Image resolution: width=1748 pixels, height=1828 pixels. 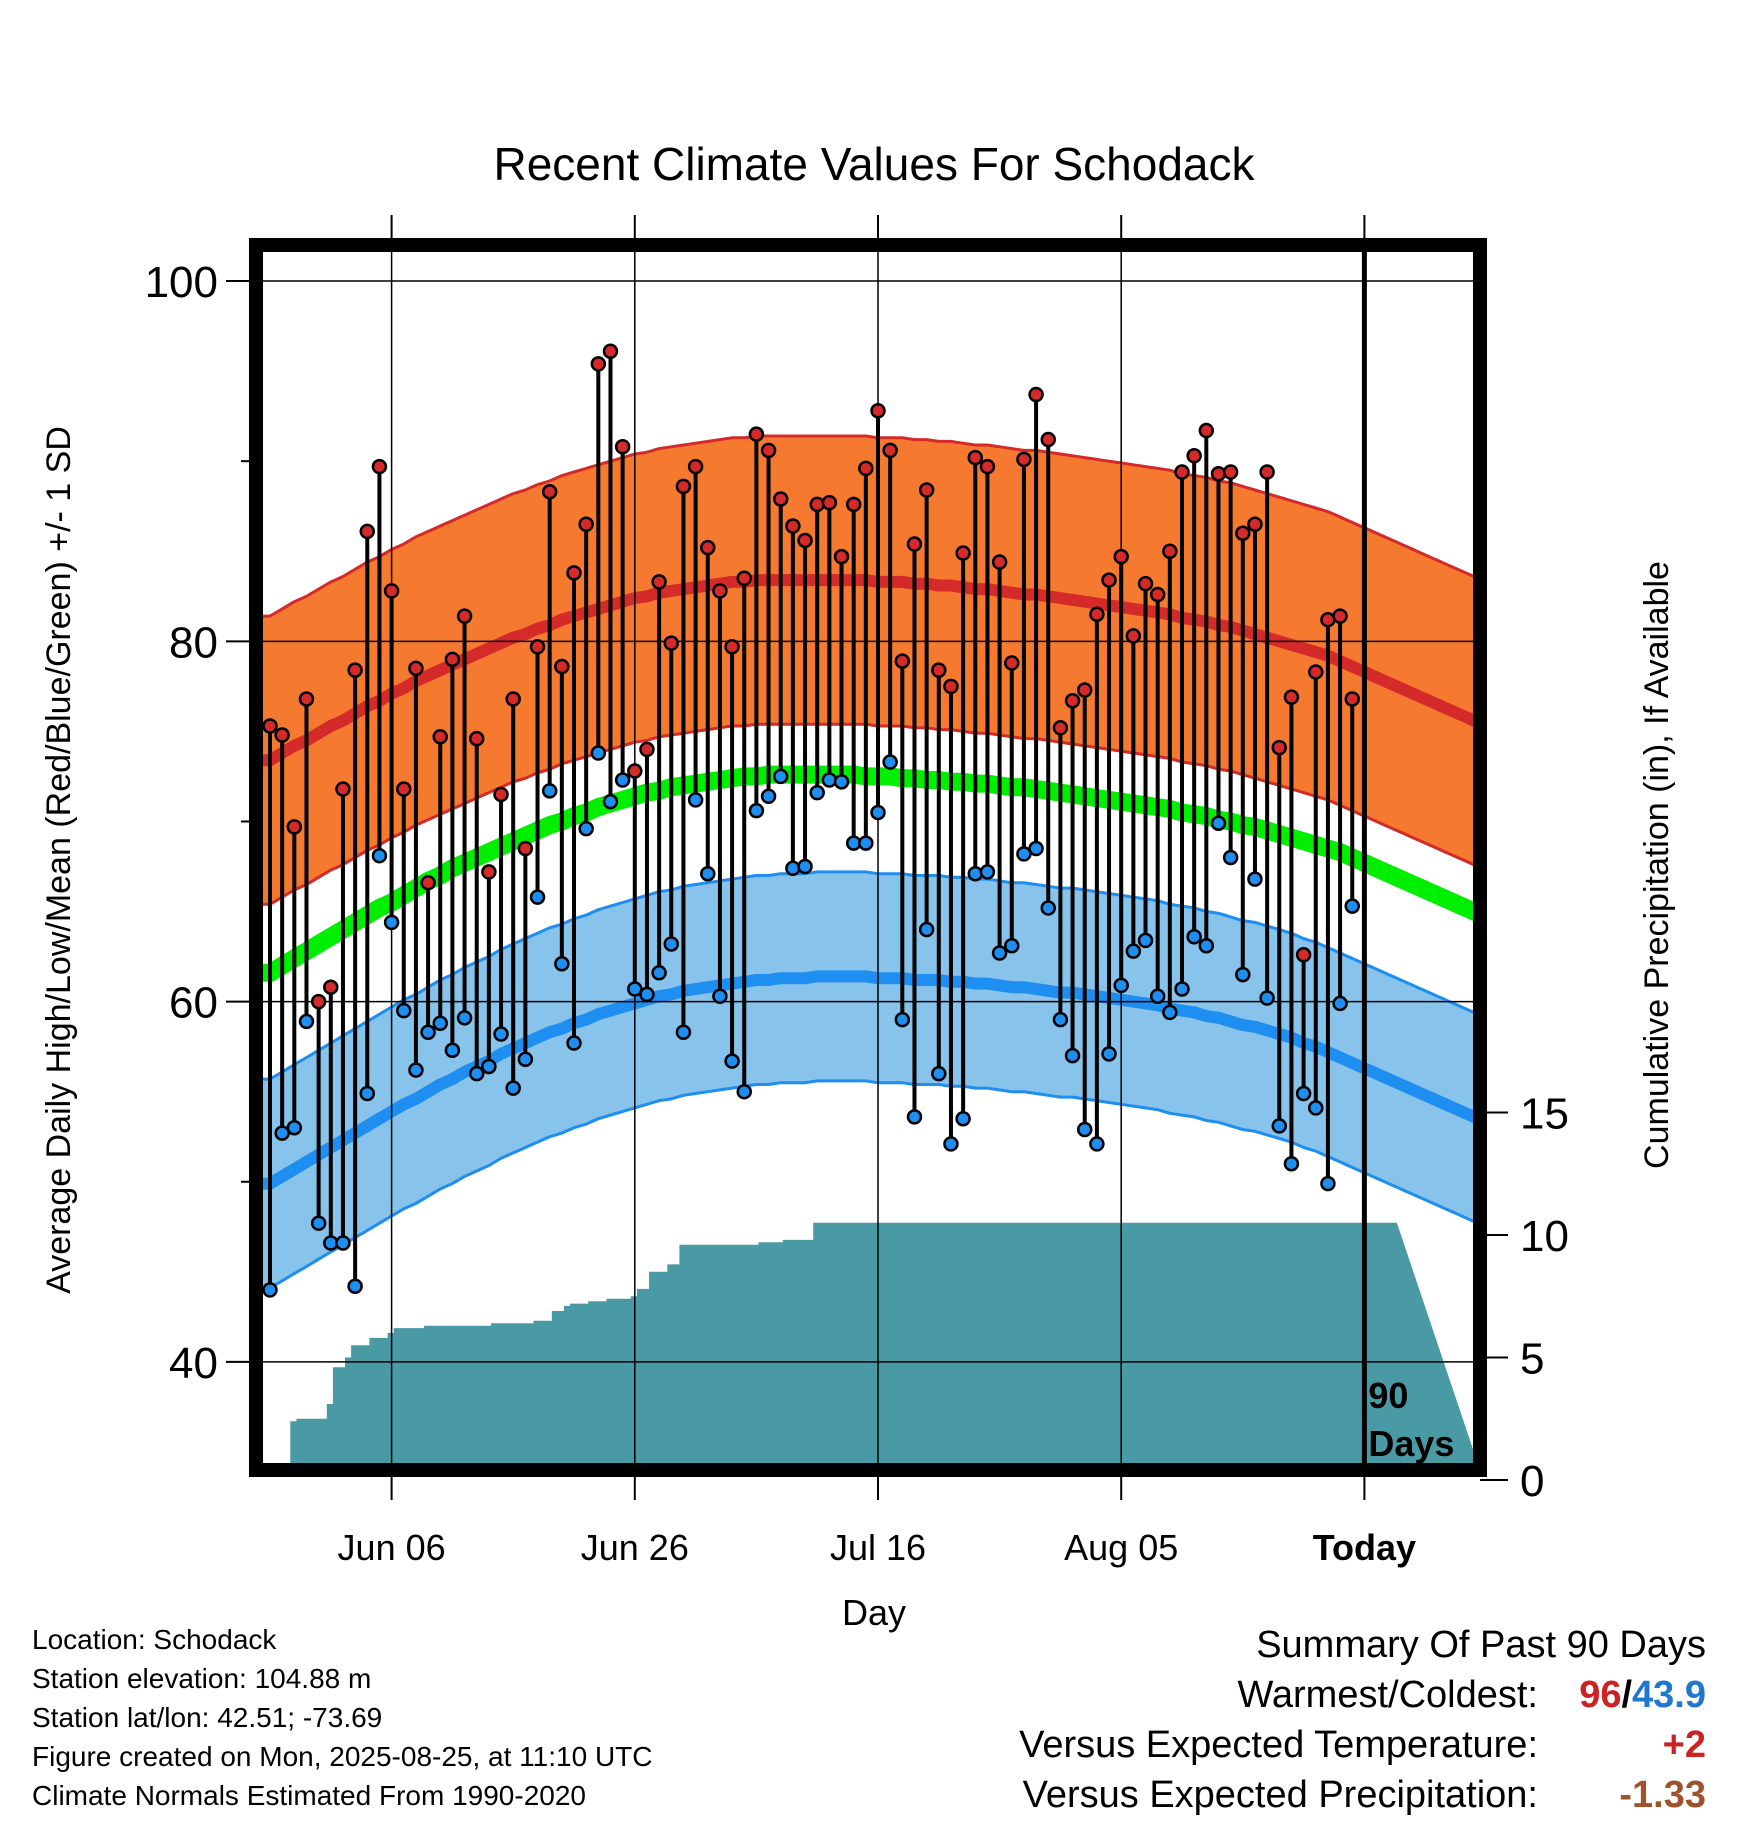 What do you see at coordinates (868, 1184) in the screenshot?
I see `low-sd-band-lower-edge` at bounding box center [868, 1184].